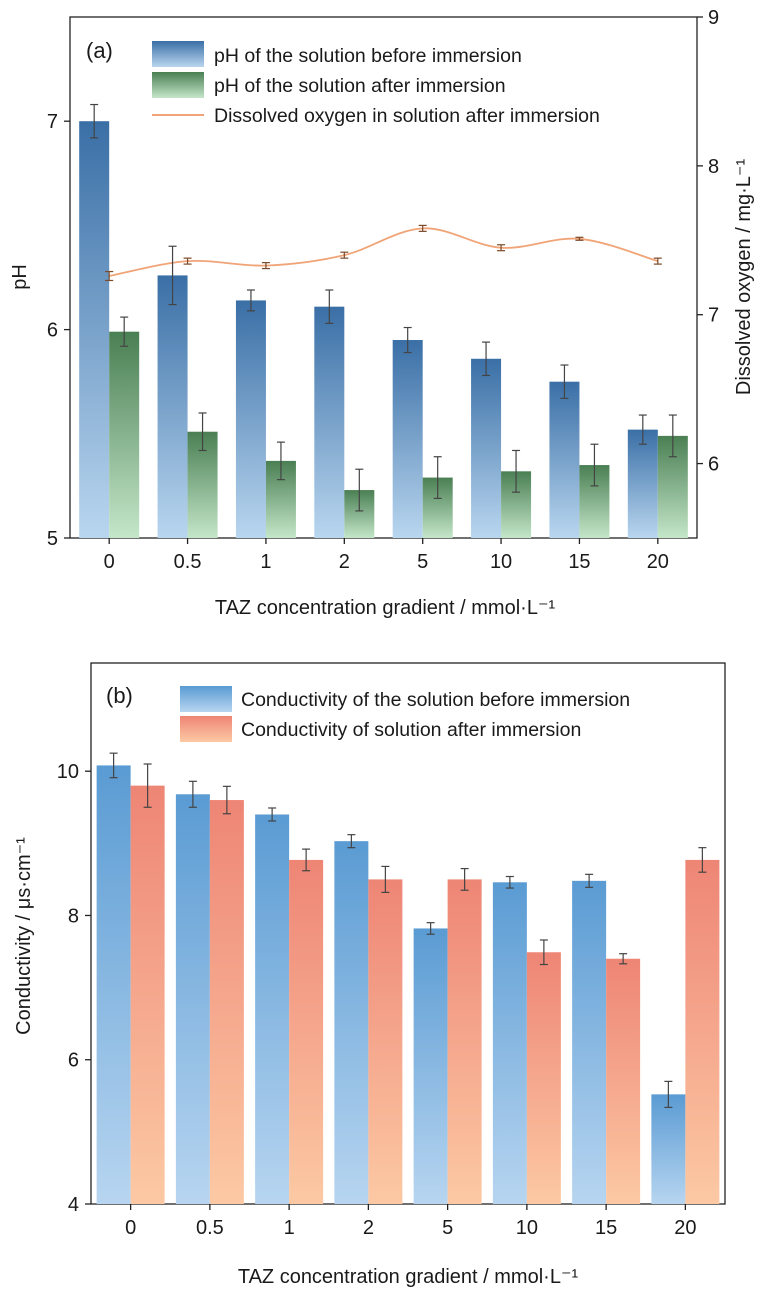  I want to click on panel-a-right-axis: 6 7 8 9, so click(708, 241).